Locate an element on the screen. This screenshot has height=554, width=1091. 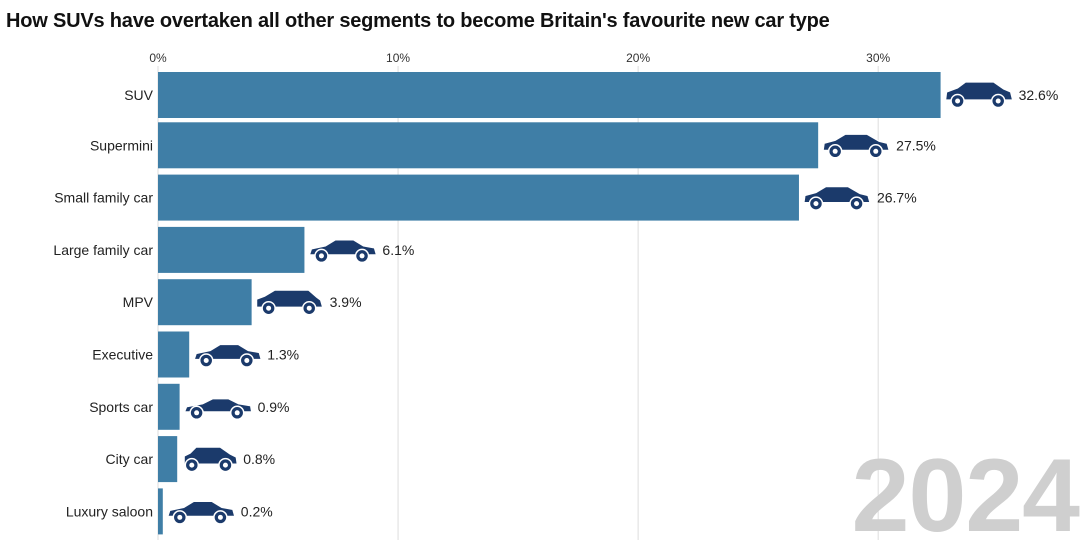
tick-label: 30% is located at coordinates (878, 58).